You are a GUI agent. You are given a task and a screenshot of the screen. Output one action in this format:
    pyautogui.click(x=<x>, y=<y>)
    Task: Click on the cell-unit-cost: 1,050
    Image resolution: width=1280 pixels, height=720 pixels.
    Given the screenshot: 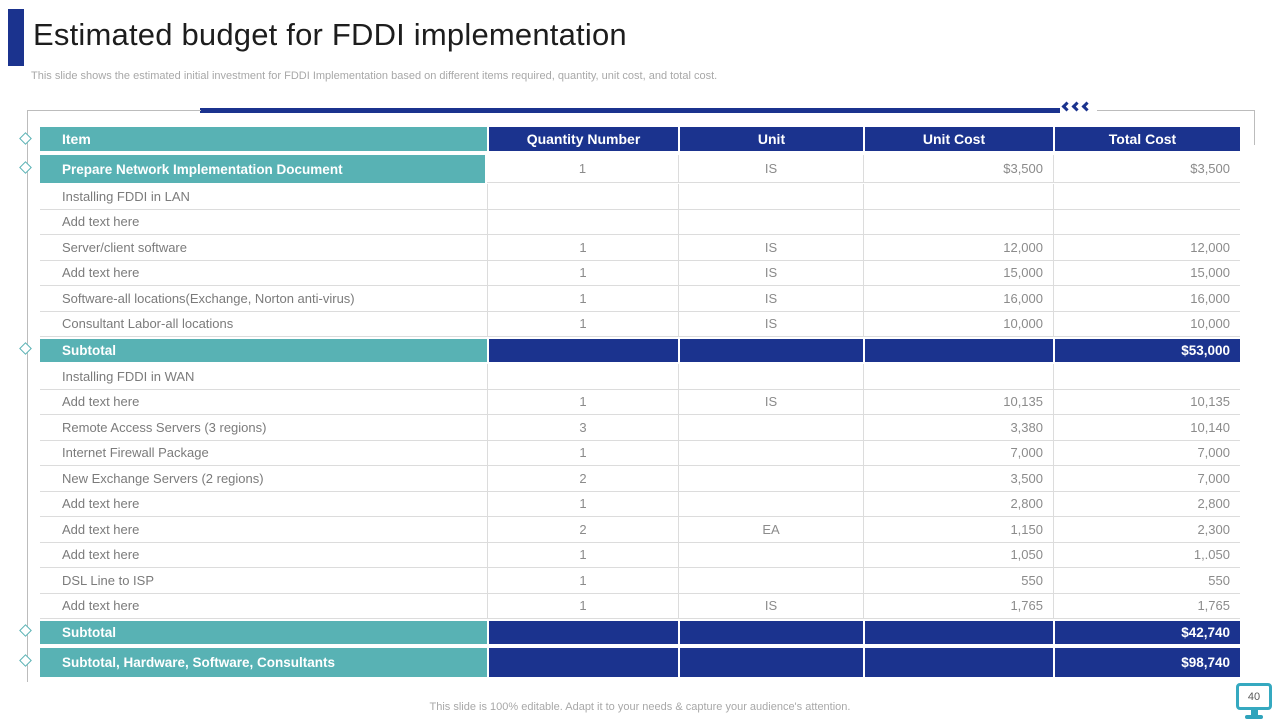 What is the action you would take?
    pyautogui.click(x=958, y=555)
    